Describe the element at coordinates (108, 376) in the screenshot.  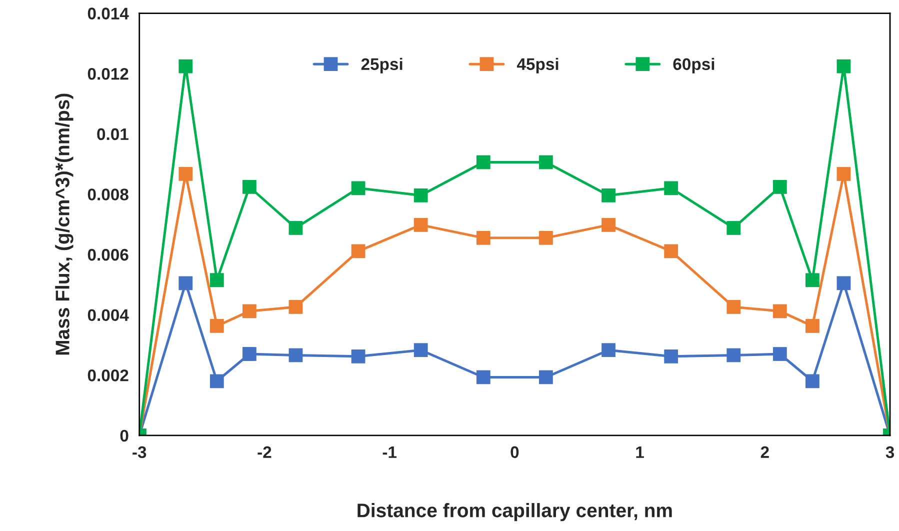
I see `y-tick-label: 0.002` at that location.